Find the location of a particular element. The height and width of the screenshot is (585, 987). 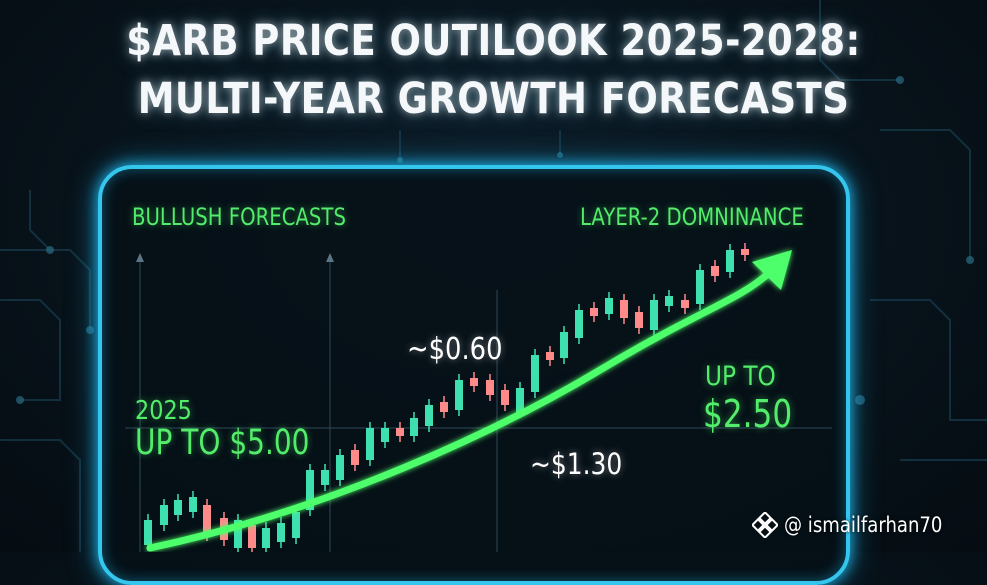

watermark-handle: @ ismailfarhan70 is located at coordinates (863, 525).